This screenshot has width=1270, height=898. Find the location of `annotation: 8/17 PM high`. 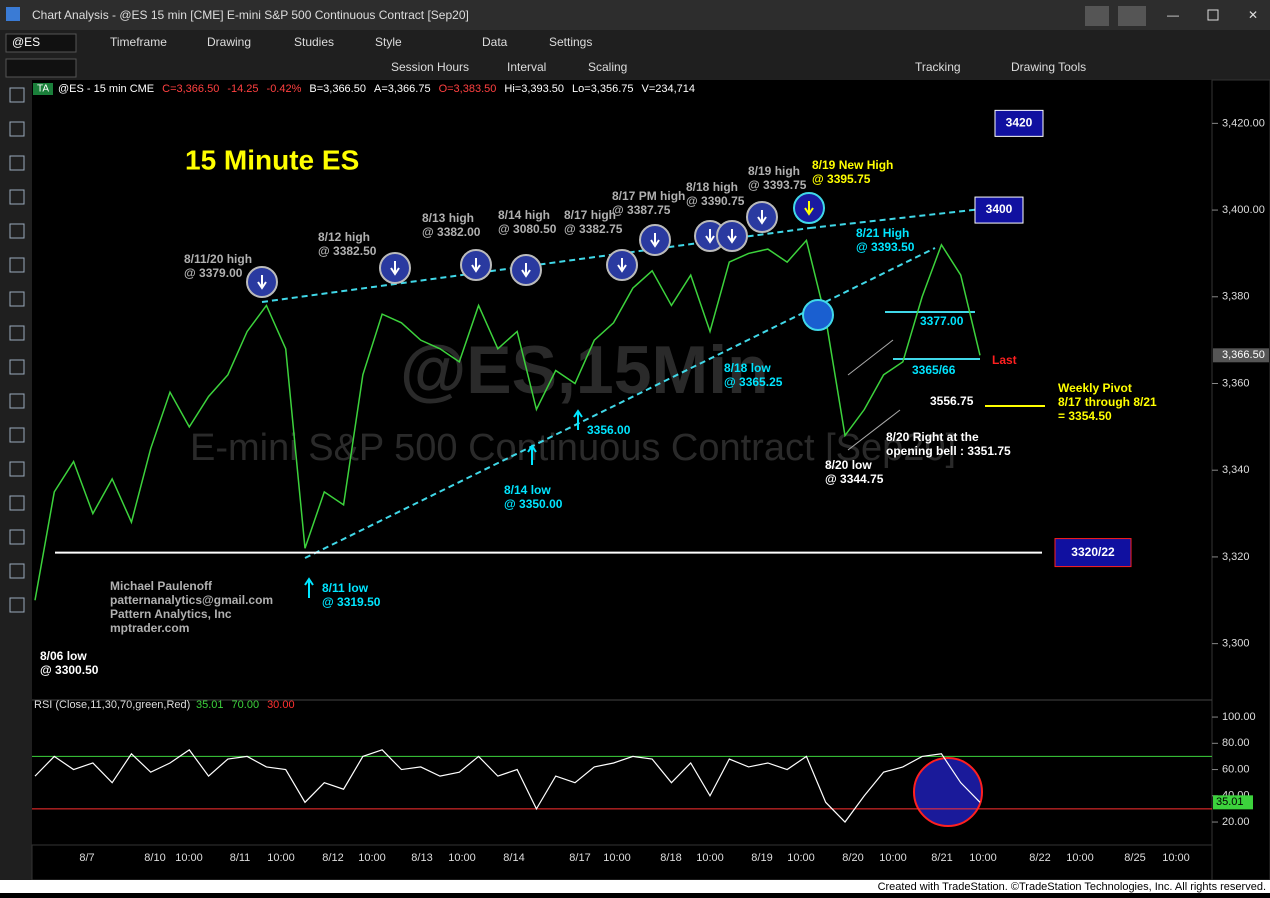

annotation: 8/17 PM high is located at coordinates (648, 196).